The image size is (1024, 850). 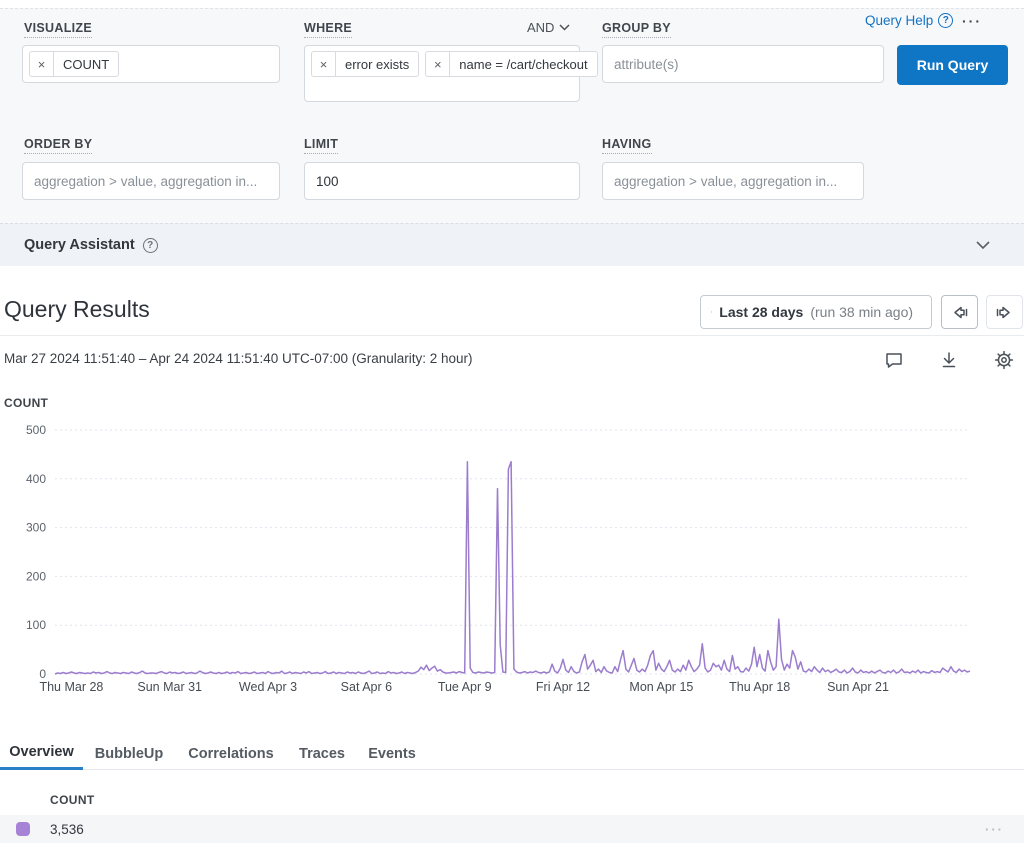 I want to click on order-by-input, so click(x=151, y=181).